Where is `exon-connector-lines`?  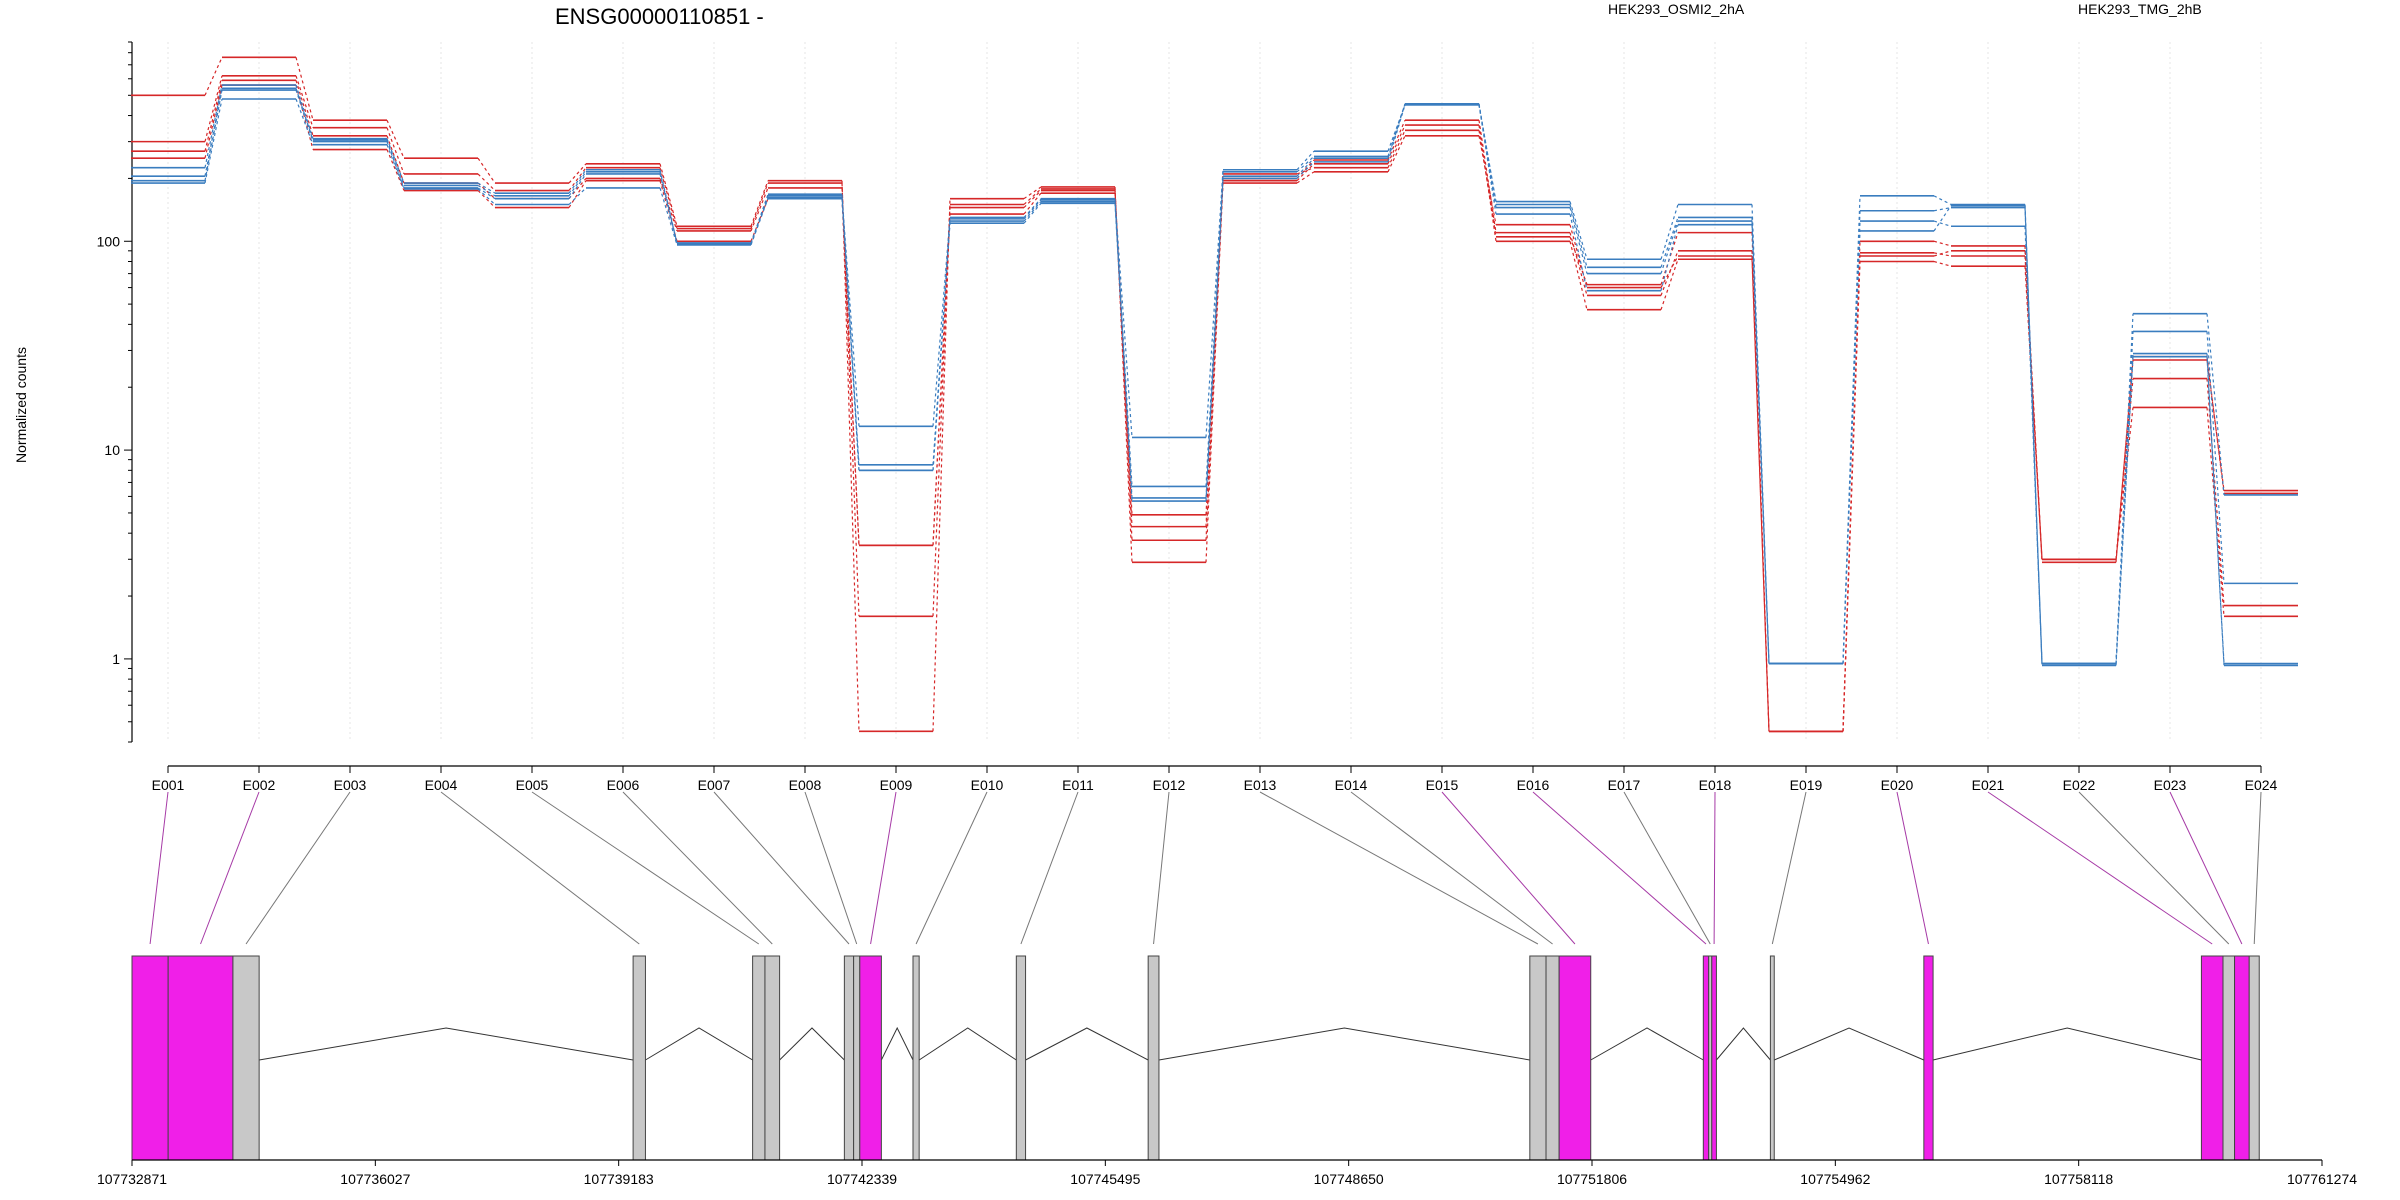
exon-connector-lines is located at coordinates (1205, 868).